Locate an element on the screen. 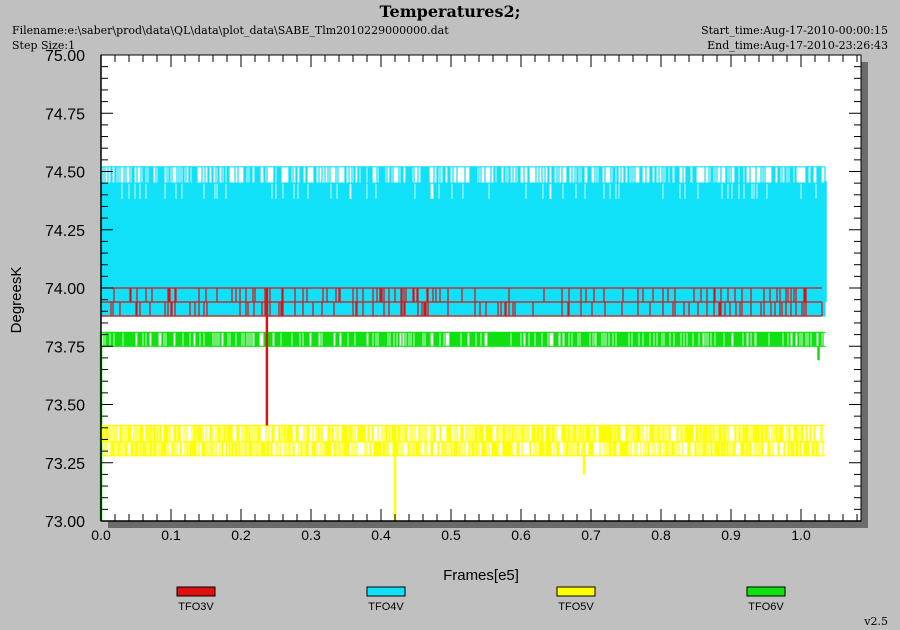  x-tick-label: 0.2 is located at coordinates (241, 535).